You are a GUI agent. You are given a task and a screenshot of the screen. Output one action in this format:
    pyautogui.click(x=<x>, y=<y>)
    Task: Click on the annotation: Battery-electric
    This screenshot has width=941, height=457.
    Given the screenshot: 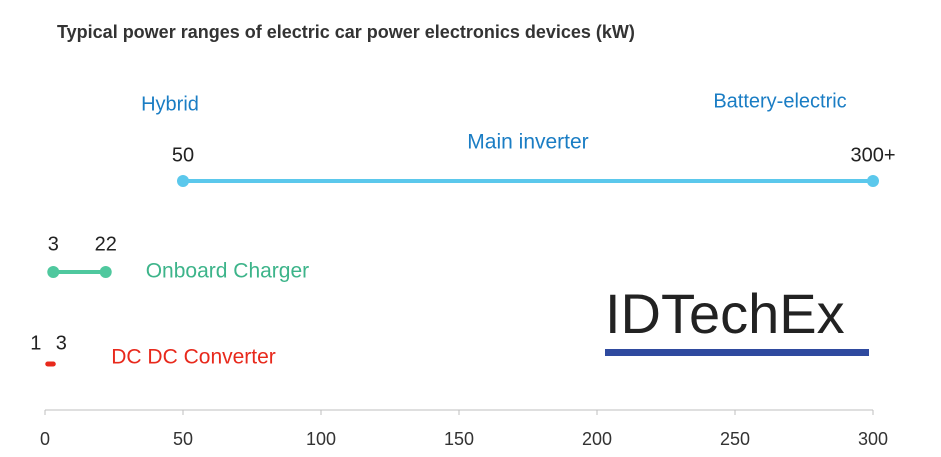 What is the action you would take?
    pyautogui.click(x=779, y=101)
    